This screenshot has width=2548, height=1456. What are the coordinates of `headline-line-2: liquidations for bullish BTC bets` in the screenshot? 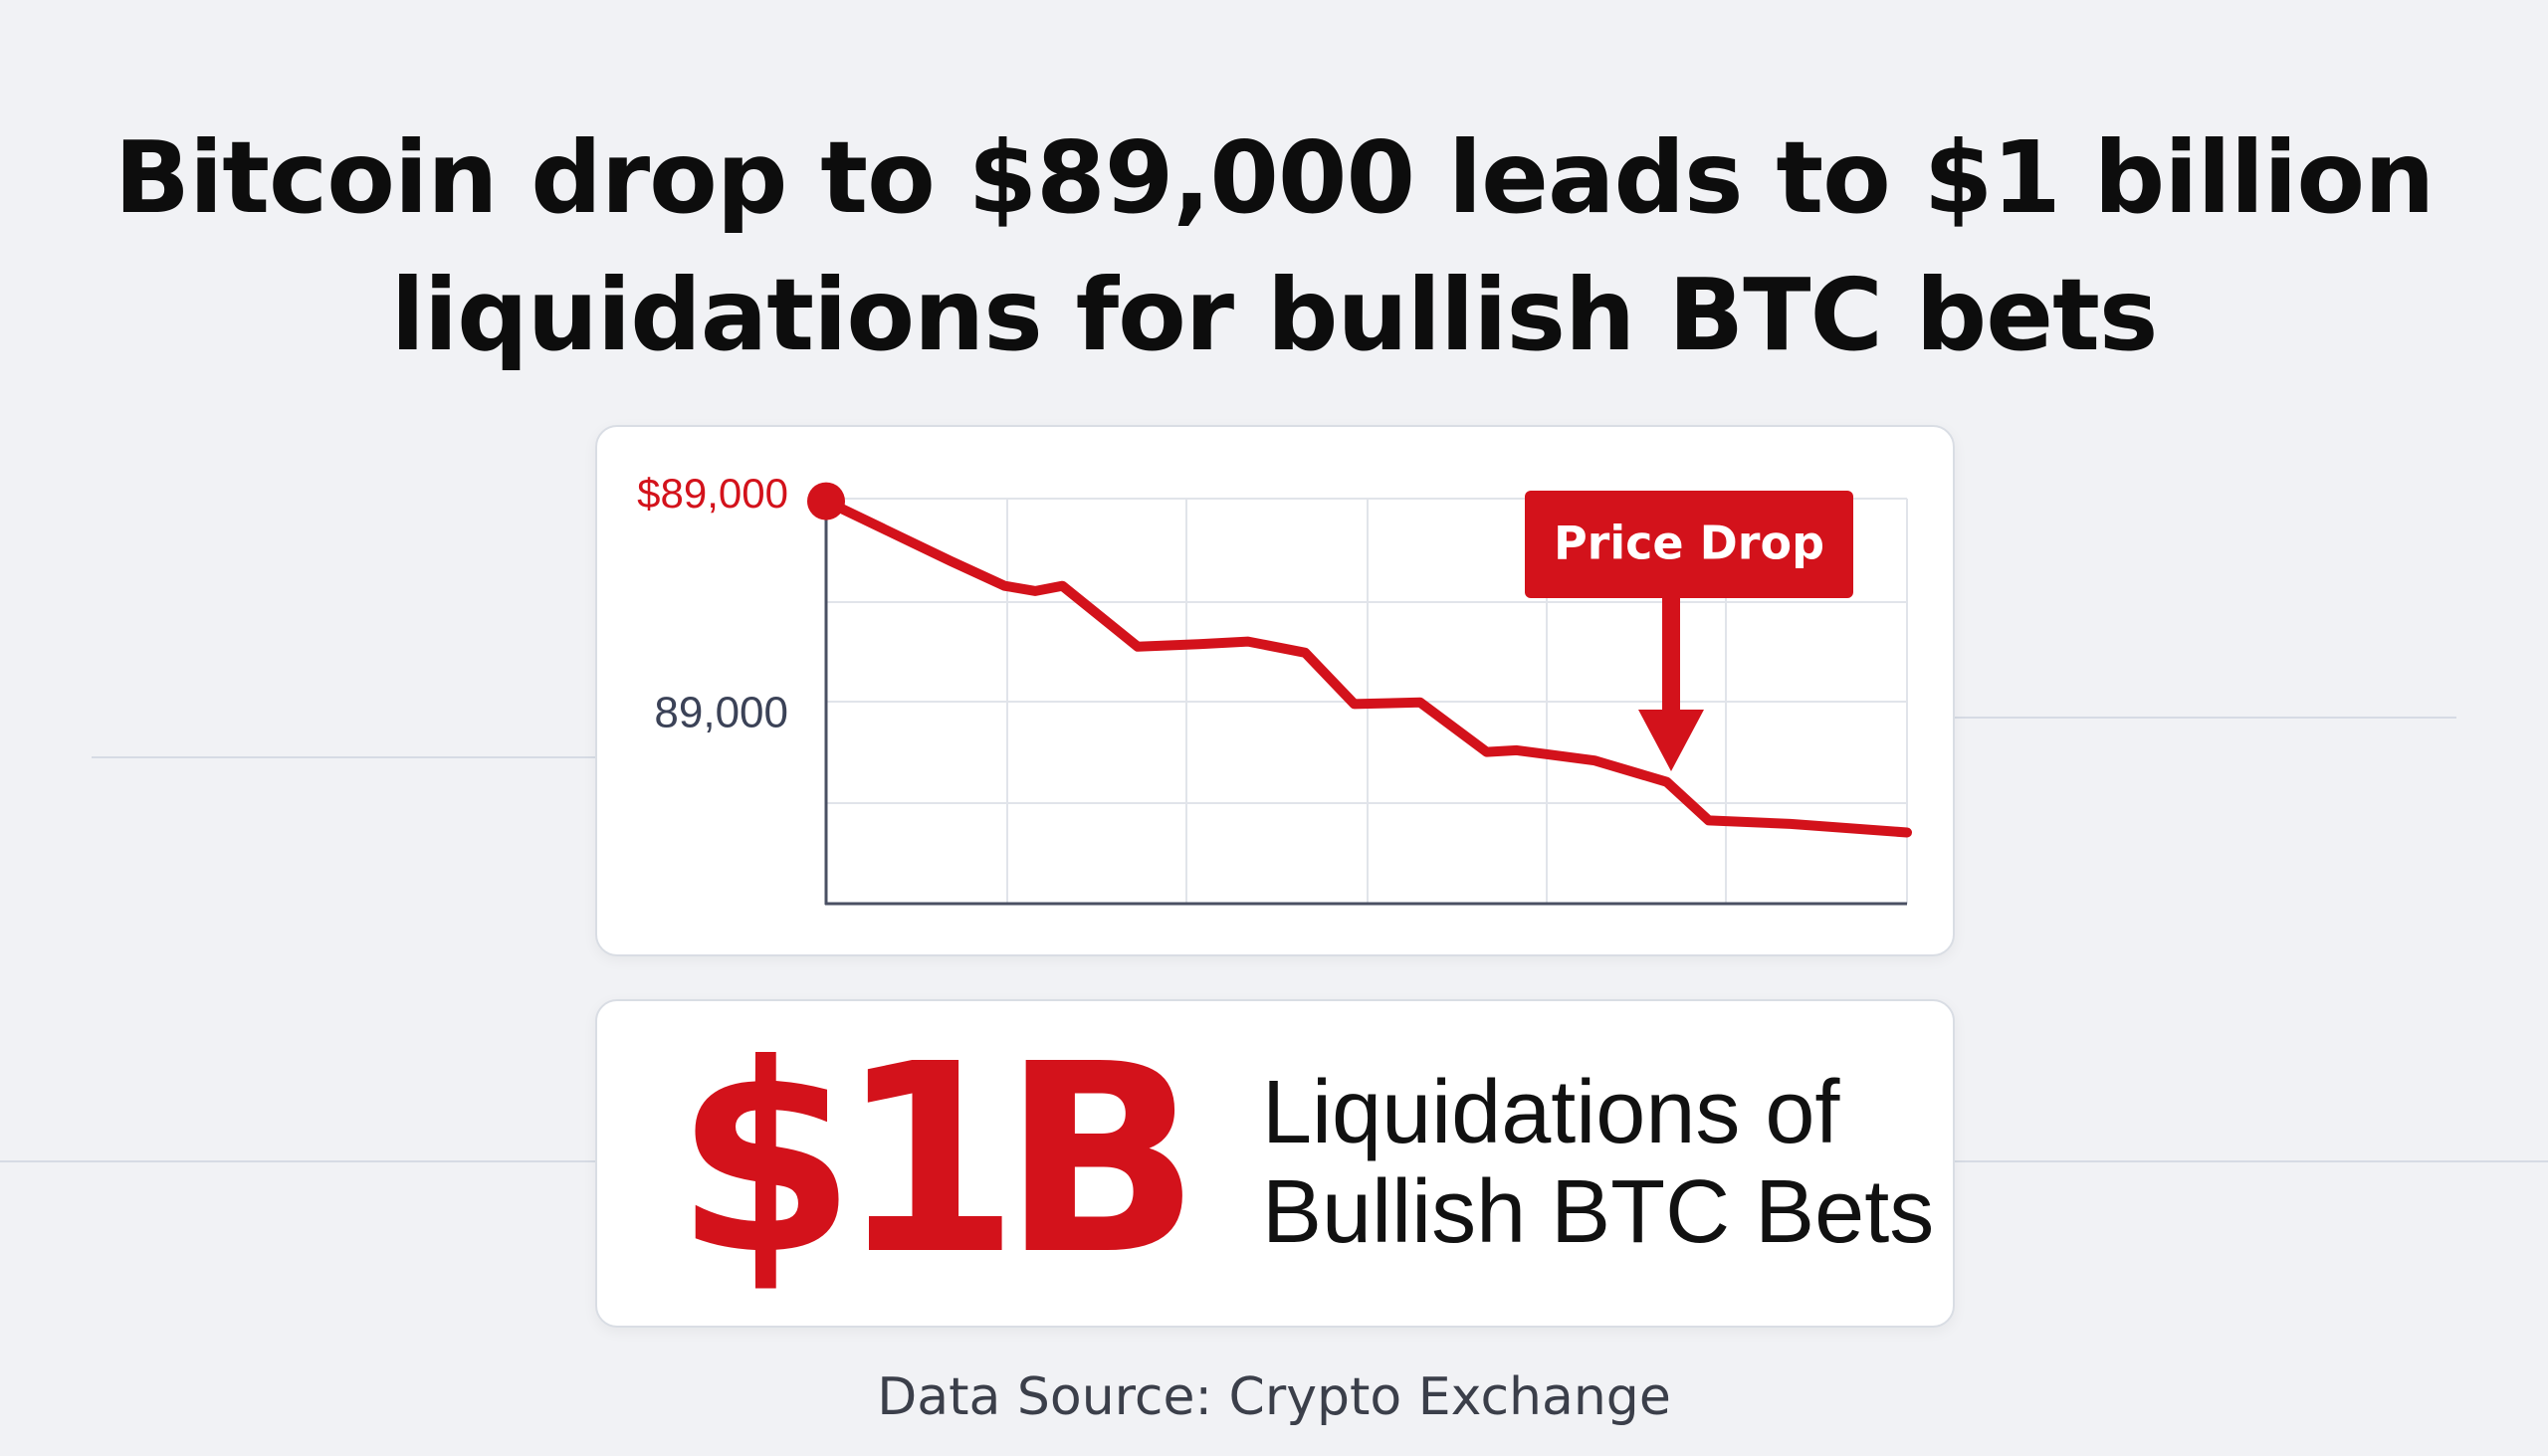 It's located at (1274, 315).